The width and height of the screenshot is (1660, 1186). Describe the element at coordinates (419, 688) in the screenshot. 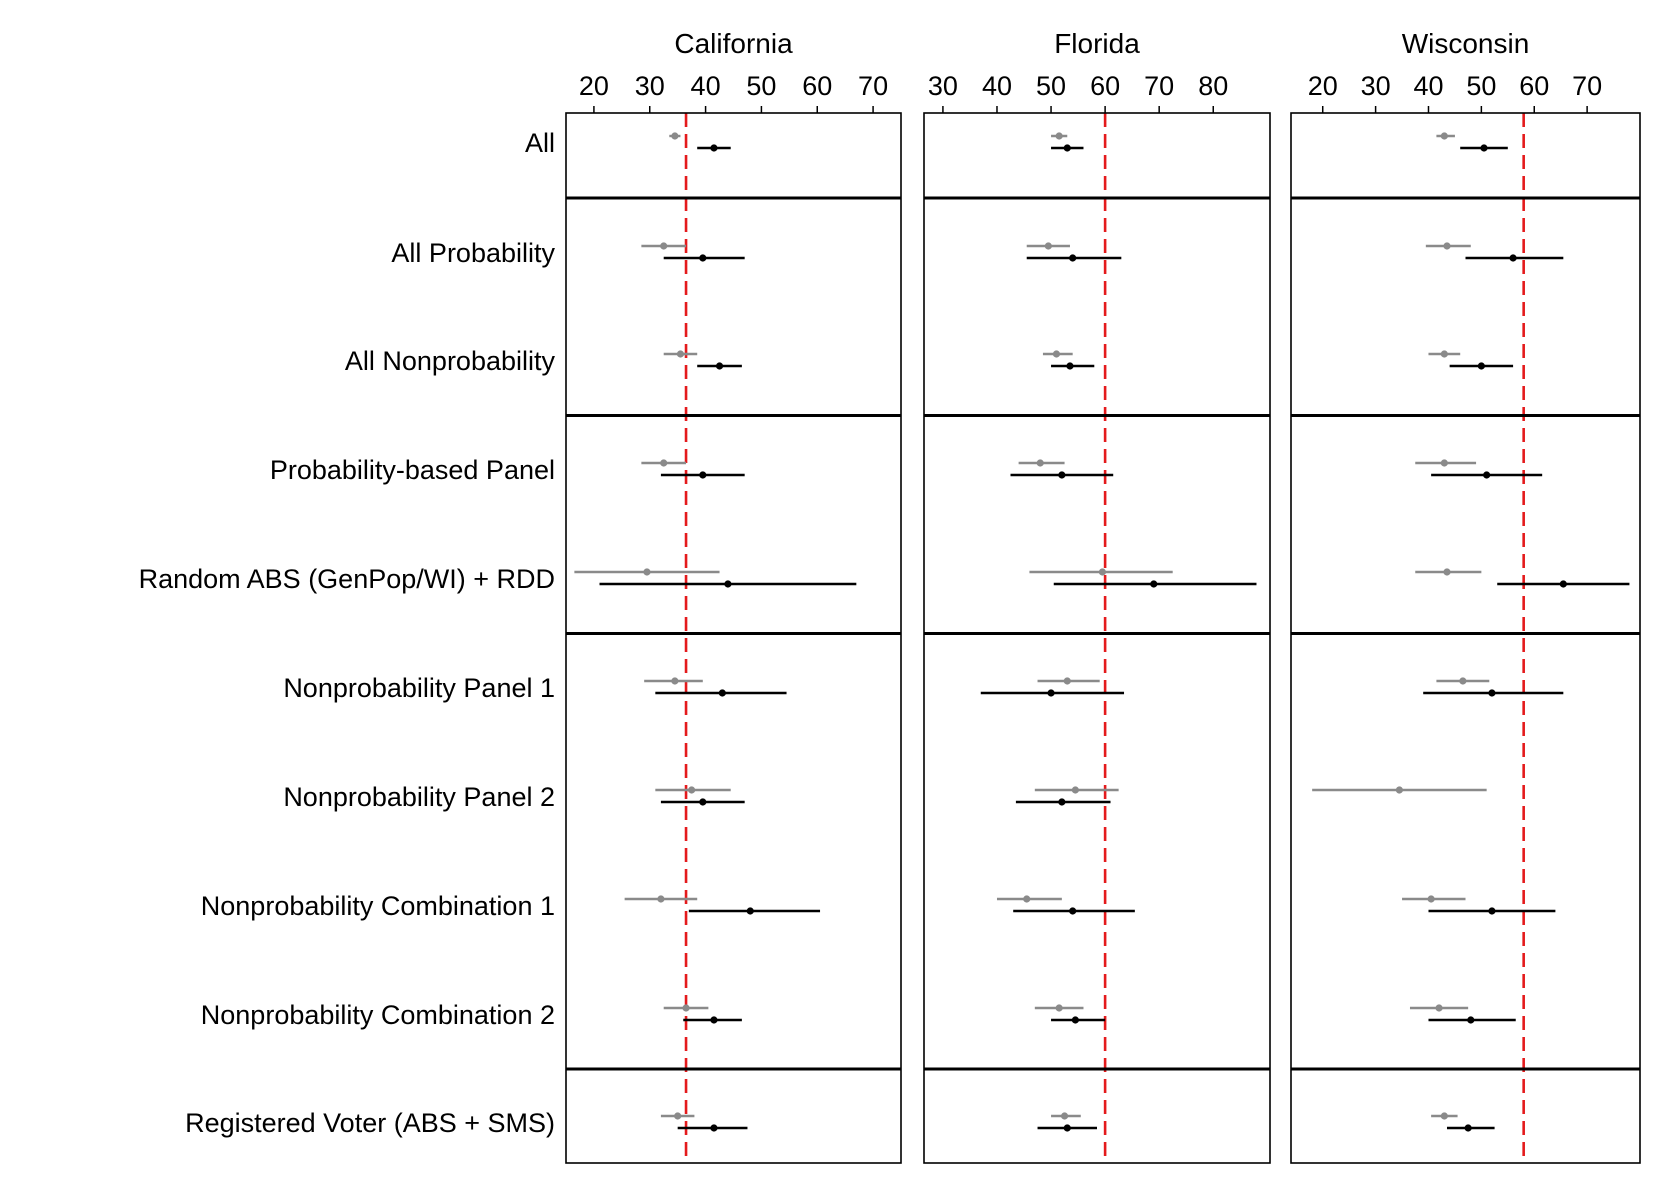

I see `row-label: Nonprobability Panel 1` at that location.